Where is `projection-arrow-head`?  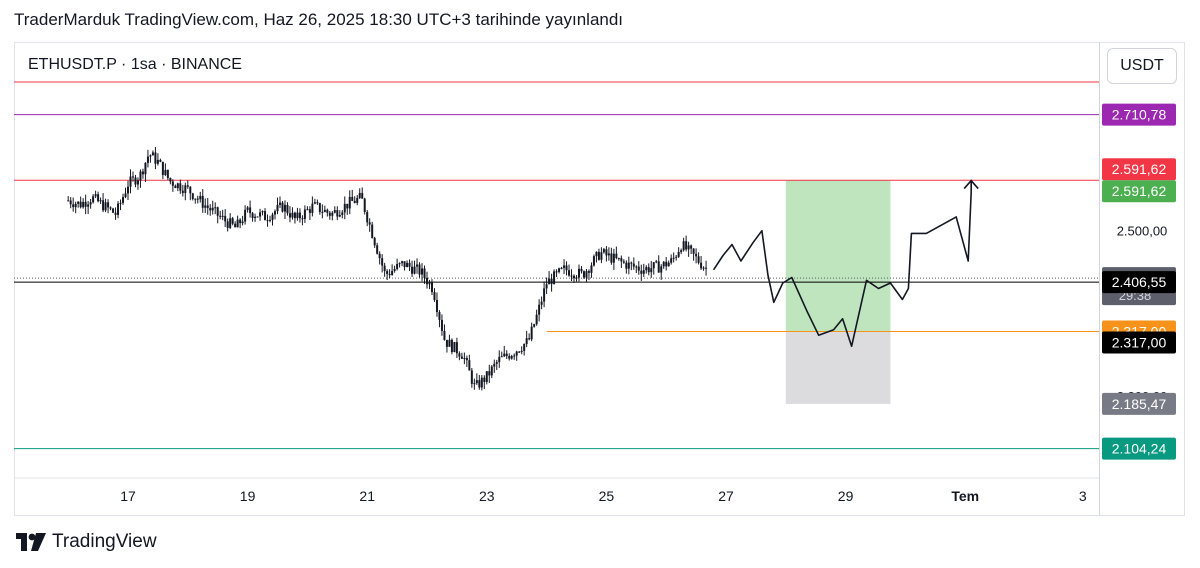
projection-arrow-head is located at coordinates (971, 184).